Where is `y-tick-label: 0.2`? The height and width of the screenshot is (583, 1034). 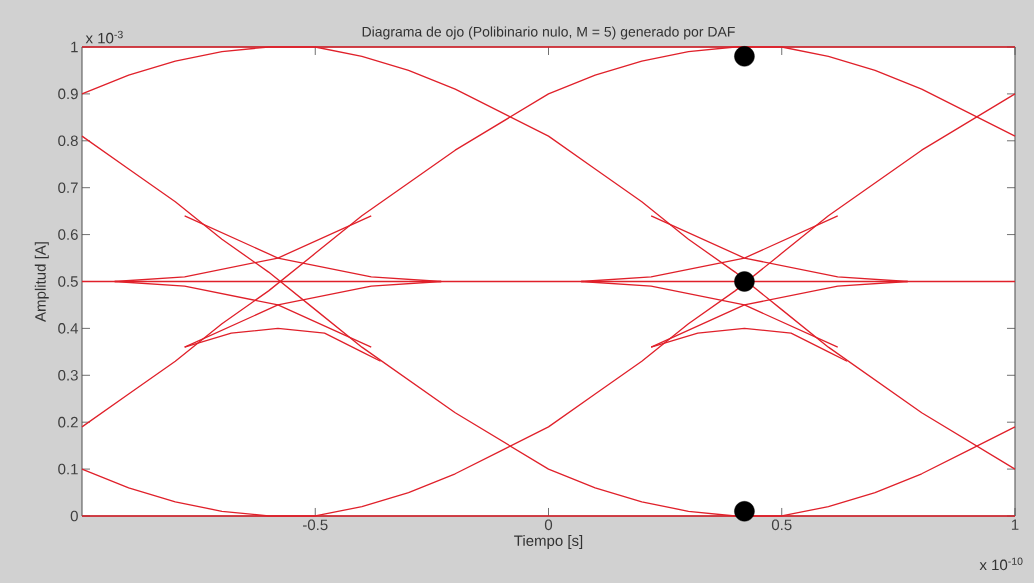
y-tick-label: 0.2 is located at coordinates (68, 422).